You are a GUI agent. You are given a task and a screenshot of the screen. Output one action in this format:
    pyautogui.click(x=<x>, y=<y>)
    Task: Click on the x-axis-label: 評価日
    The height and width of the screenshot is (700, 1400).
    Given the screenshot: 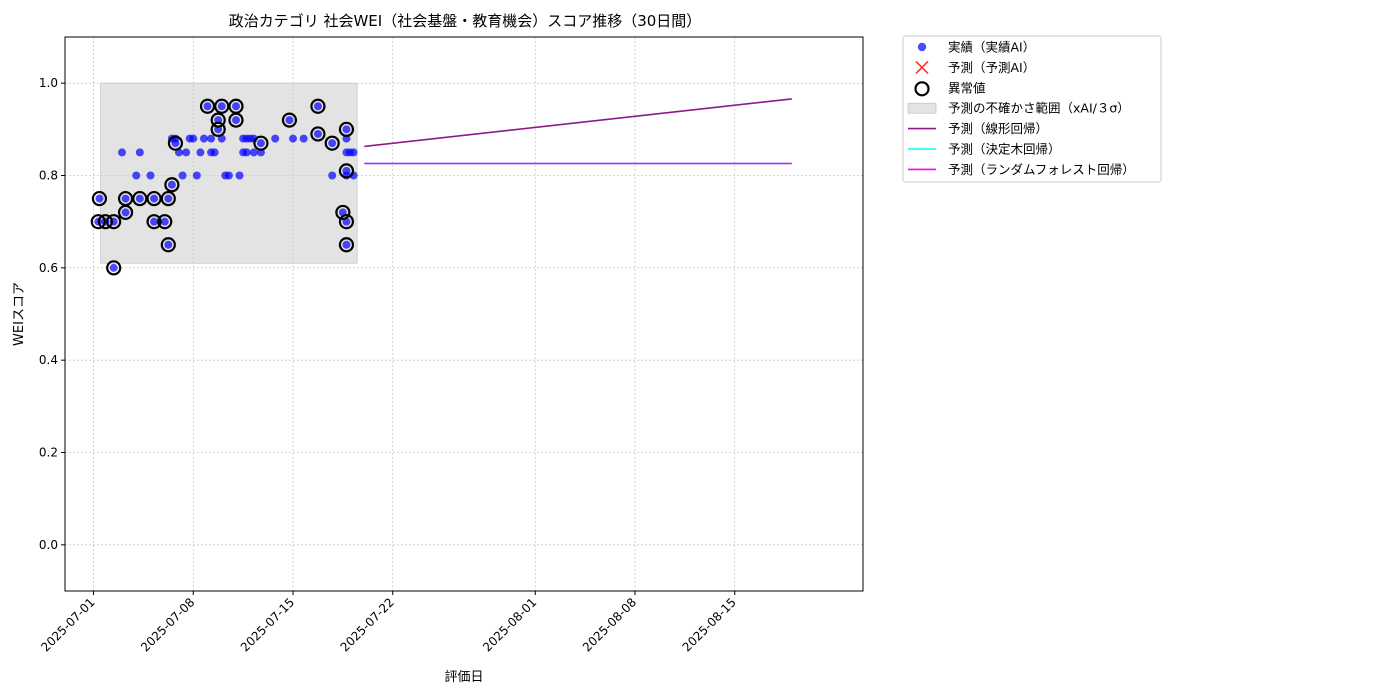 What is the action you would take?
    pyautogui.click(x=463, y=677)
    